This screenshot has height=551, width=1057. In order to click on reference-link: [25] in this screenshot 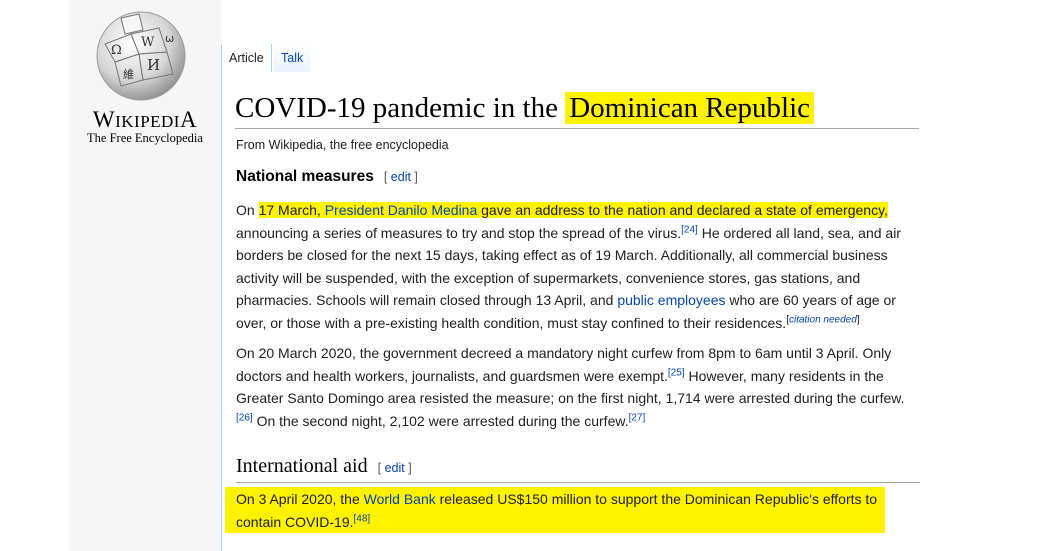, I will do `click(676, 372)`.